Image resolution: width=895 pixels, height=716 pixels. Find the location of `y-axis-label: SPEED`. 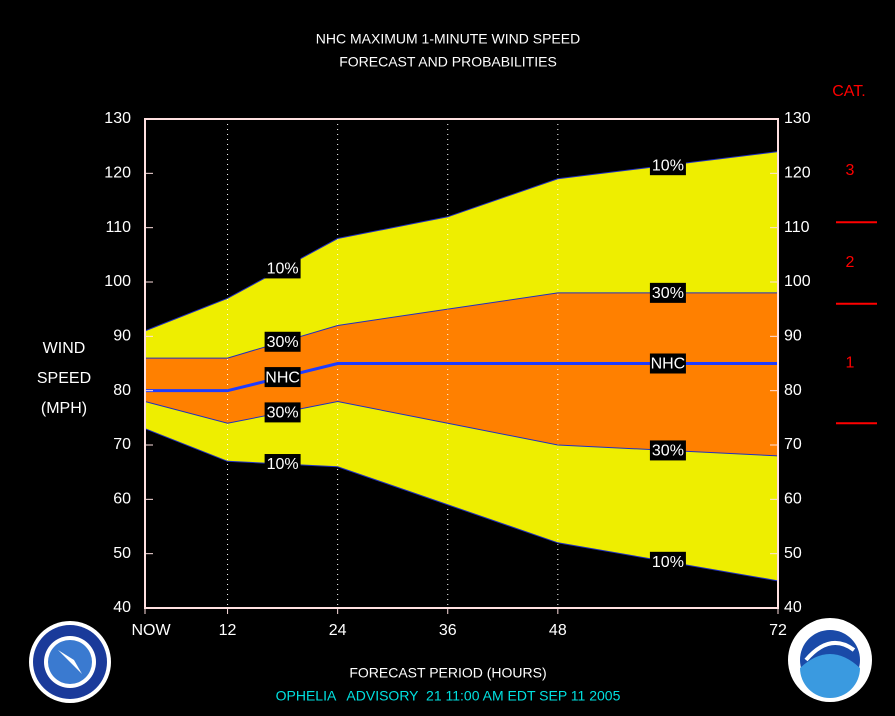

y-axis-label: SPEED is located at coordinates (64, 378).